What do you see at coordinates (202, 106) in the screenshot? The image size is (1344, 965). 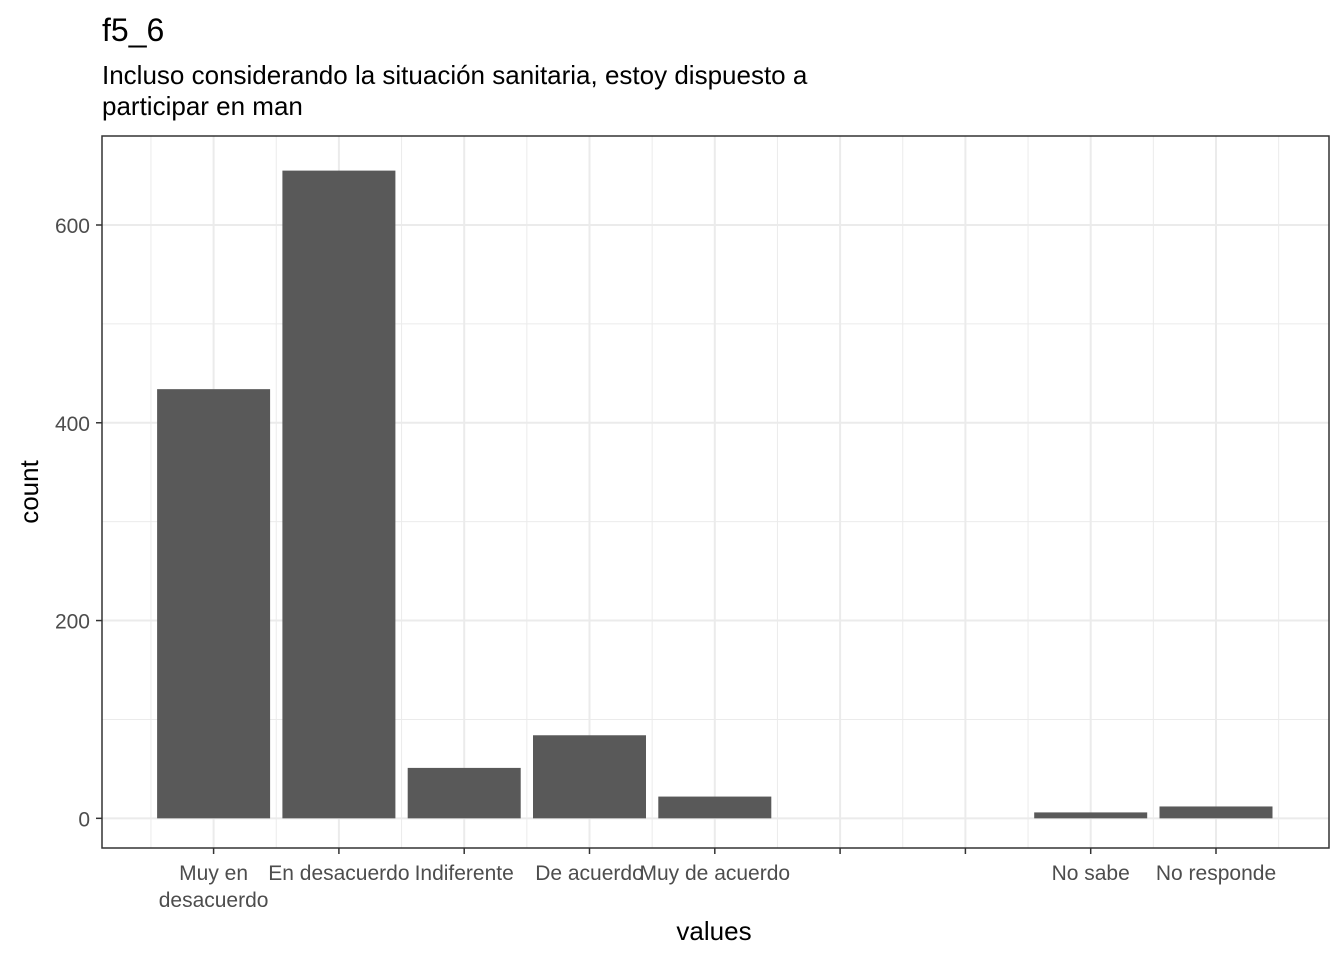 I see `chart-subtitle-line-2: participar en man` at bounding box center [202, 106].